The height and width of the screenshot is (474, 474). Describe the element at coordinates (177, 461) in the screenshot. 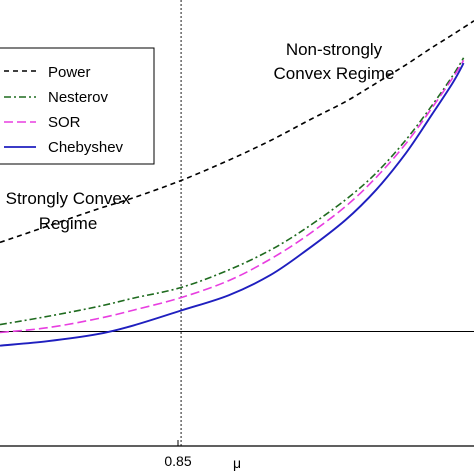

I see `x-tick-label: 0.85` at that location.